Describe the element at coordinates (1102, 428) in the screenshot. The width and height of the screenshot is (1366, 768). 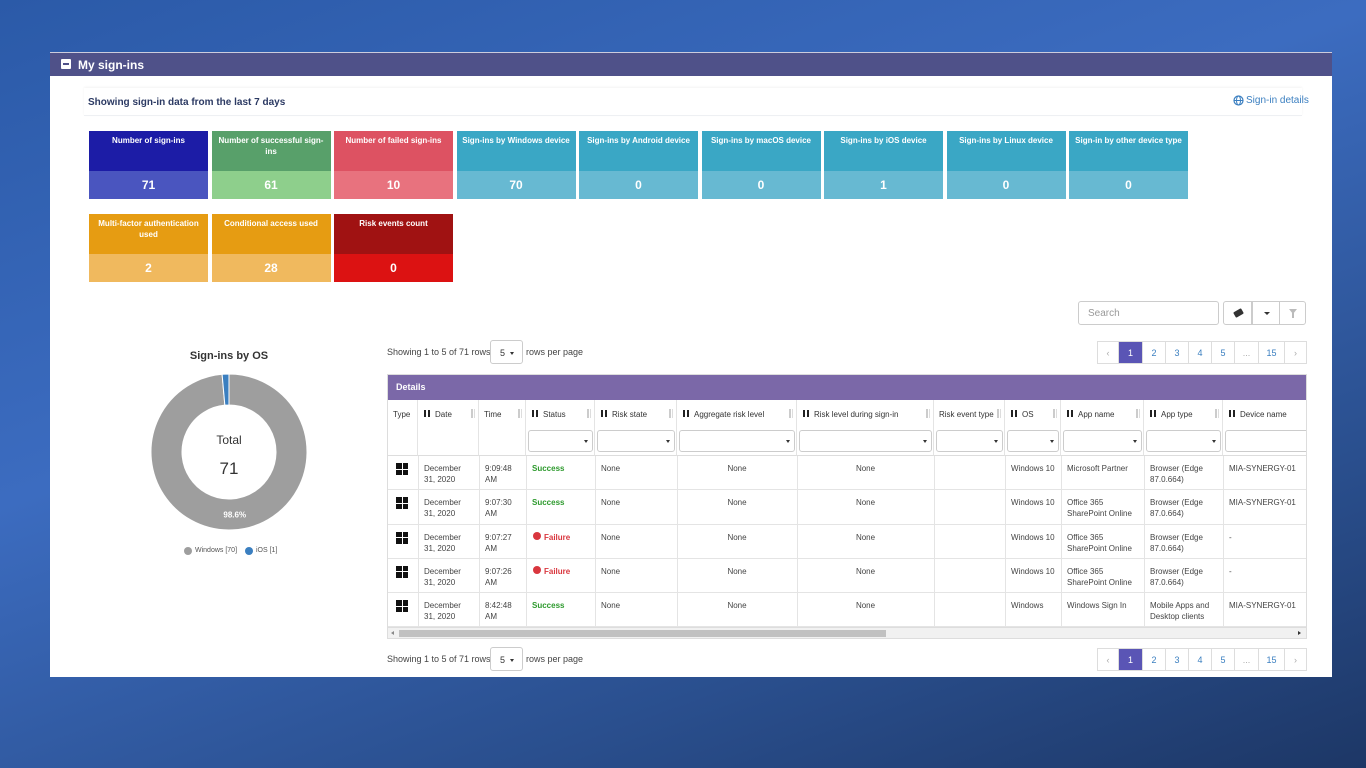
I see `column-header: App name` at that location.